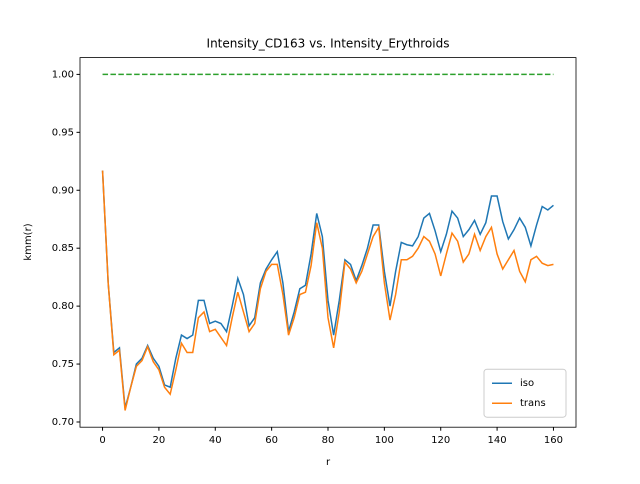 The height and width of the screenshot is (484, 640). I want to click on x-tick-label: 40, so click(215, 440).